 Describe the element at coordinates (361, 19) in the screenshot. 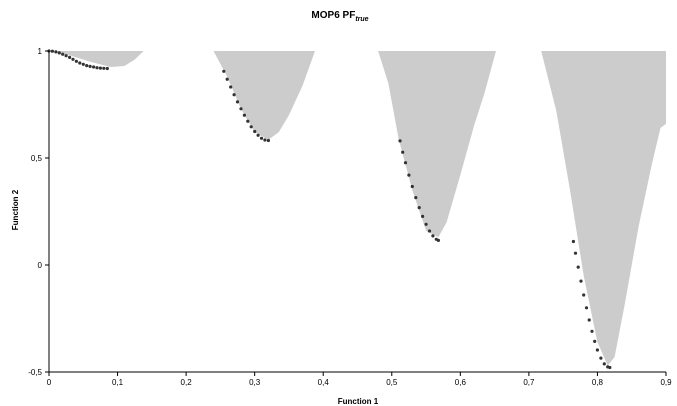

I see `chart-title-subscript: true` at that location.